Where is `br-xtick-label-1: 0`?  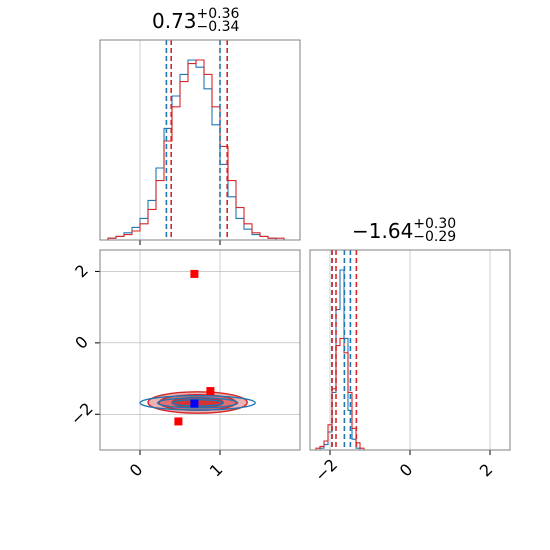 br-xtick-label-1: 0 is located at coordinates (406, 470).